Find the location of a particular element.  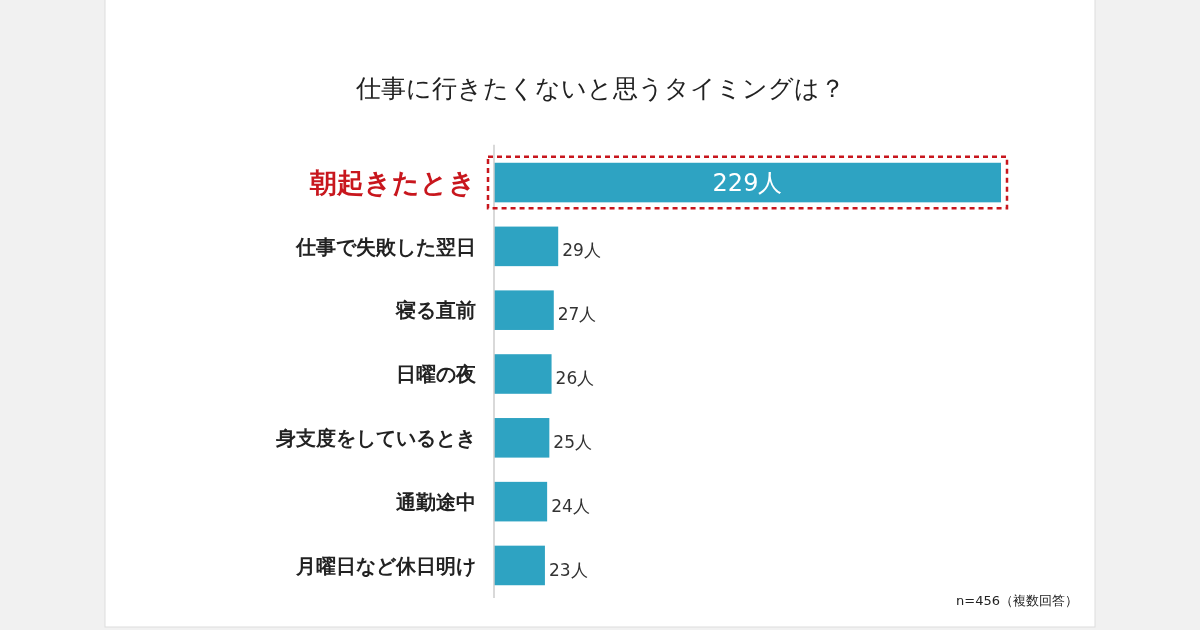

y-tick-label: 月曜日など休日明け is located at coordinates (385, 565).